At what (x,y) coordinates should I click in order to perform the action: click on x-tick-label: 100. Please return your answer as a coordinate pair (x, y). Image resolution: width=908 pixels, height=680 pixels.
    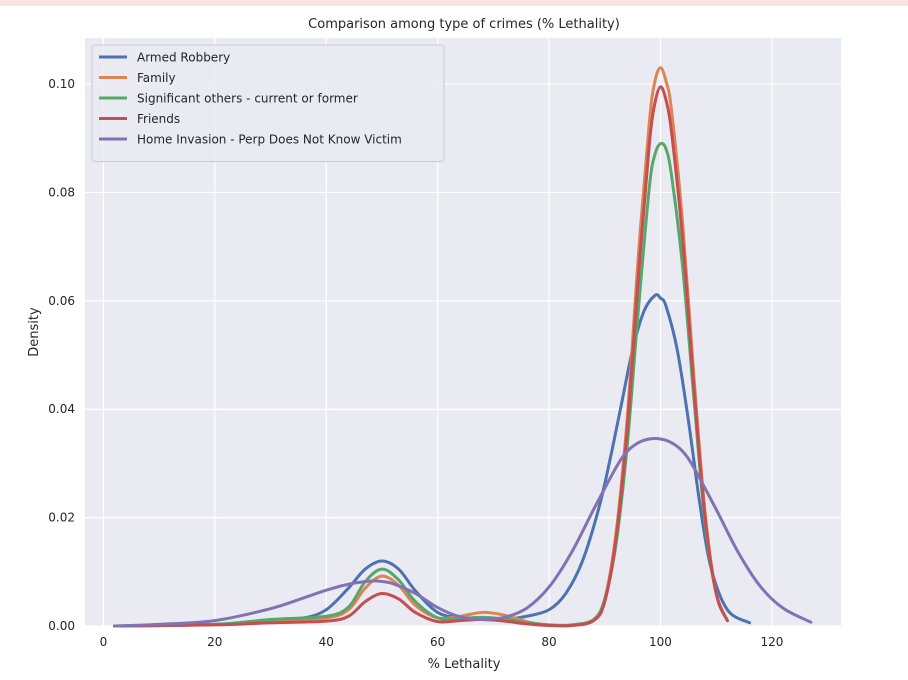
    Looking at the image, I should click on (660, 642).